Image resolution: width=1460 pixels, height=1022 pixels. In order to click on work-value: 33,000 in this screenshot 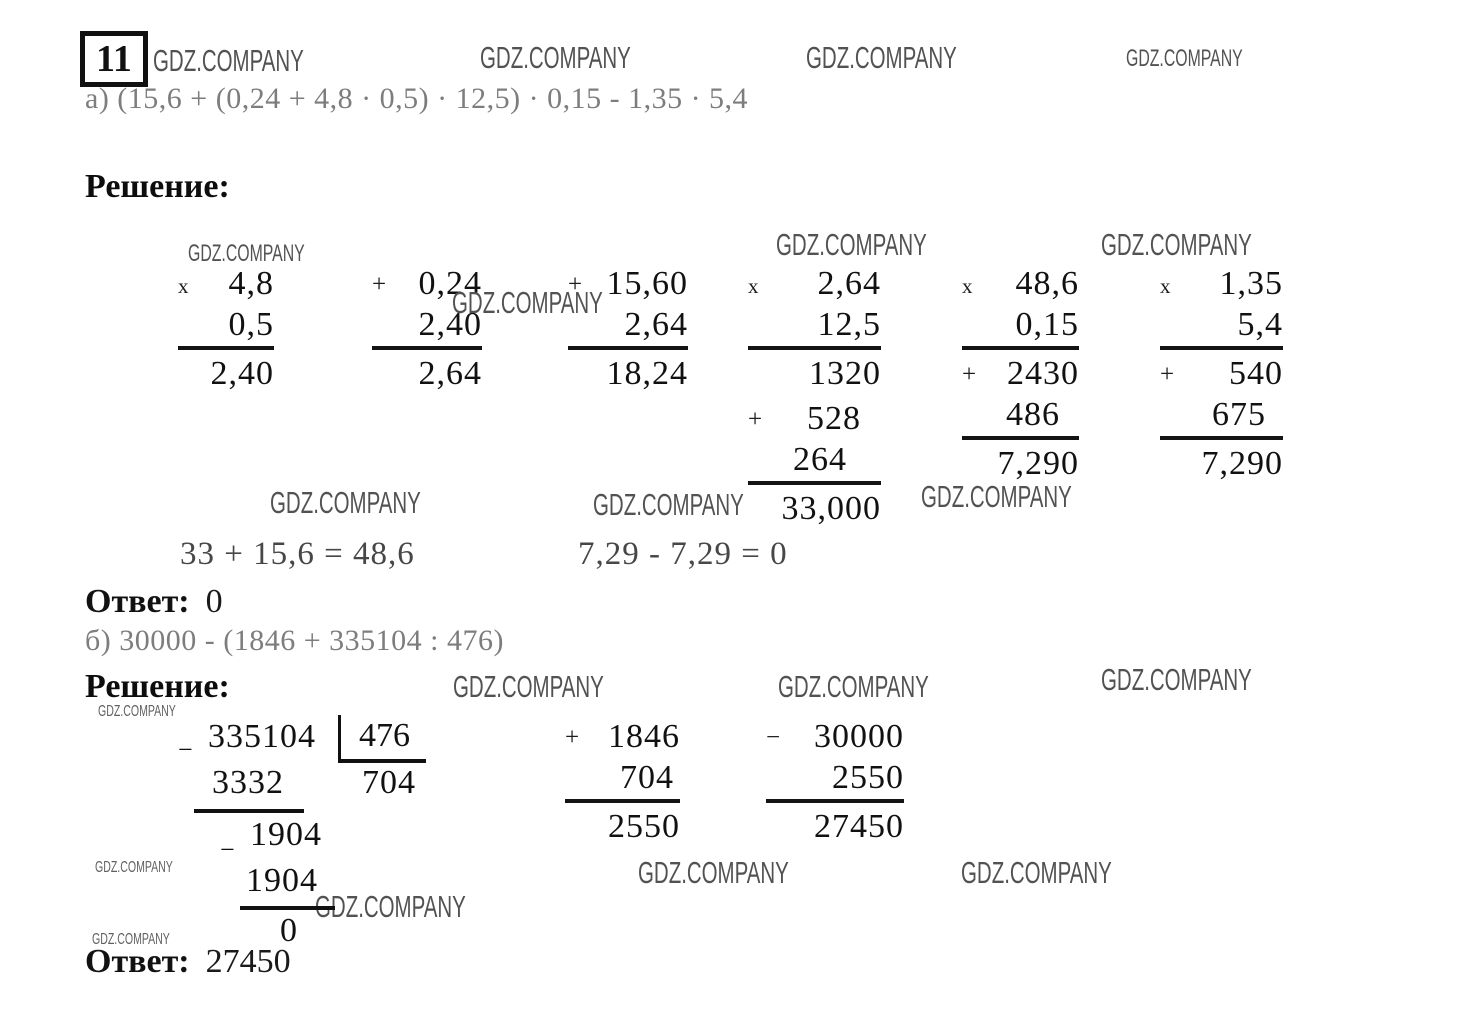, I will do `click(831, 508)`.